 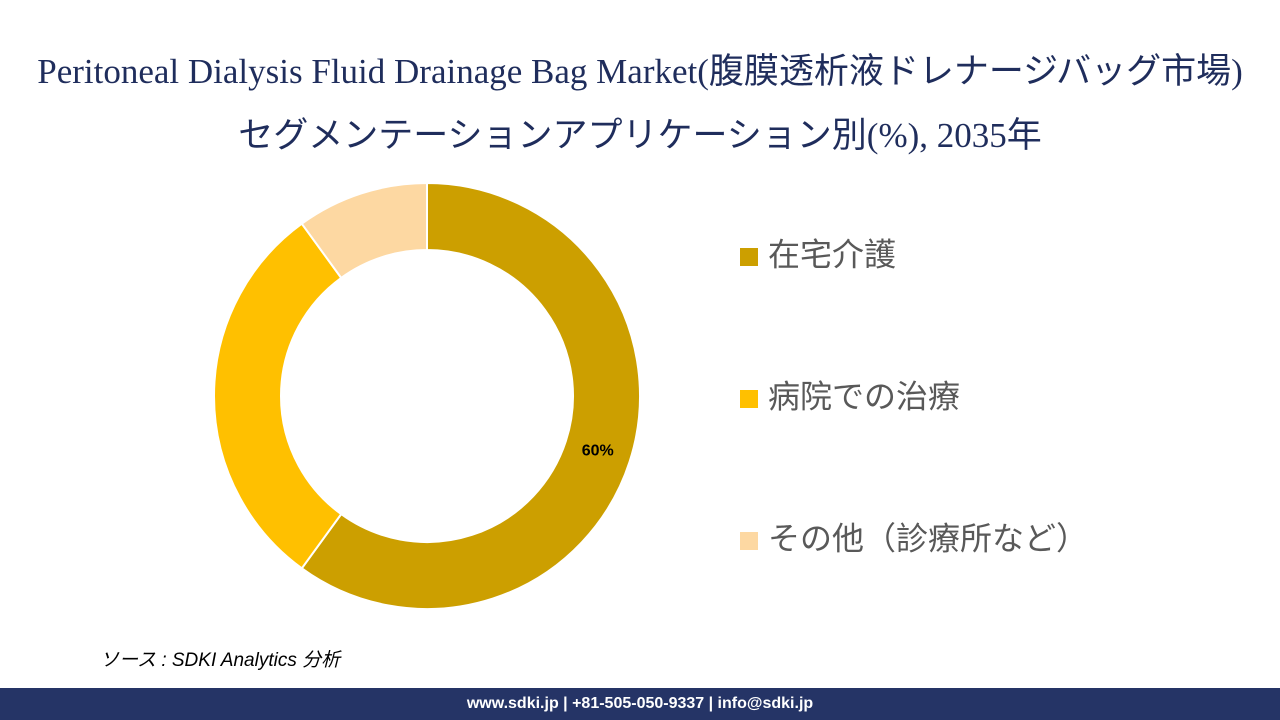 What do you see at coordinates (864, 396) in the screenshot?
I see `legend-label: 病院での治療` at bounding box center [864, 396].